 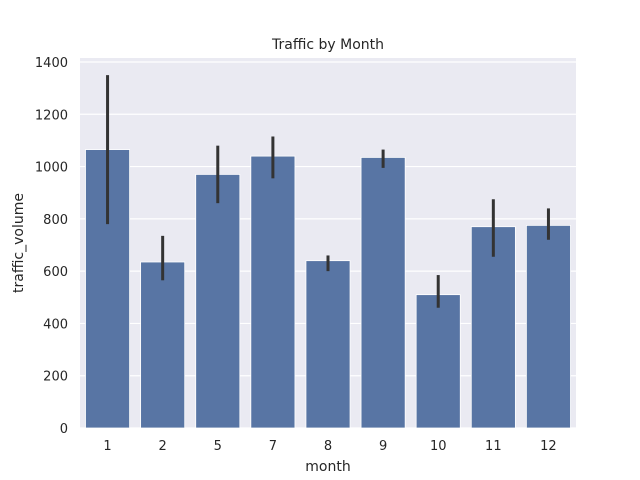 I want to click on y-tick-label: 0, so click(x=64, y=429).